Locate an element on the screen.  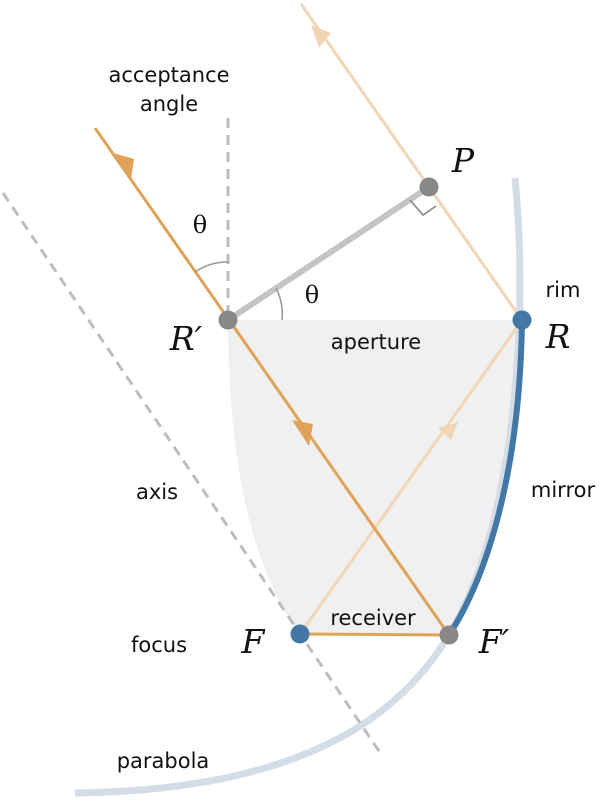
aperture-label: aperture is located at coordinates (376, 342).